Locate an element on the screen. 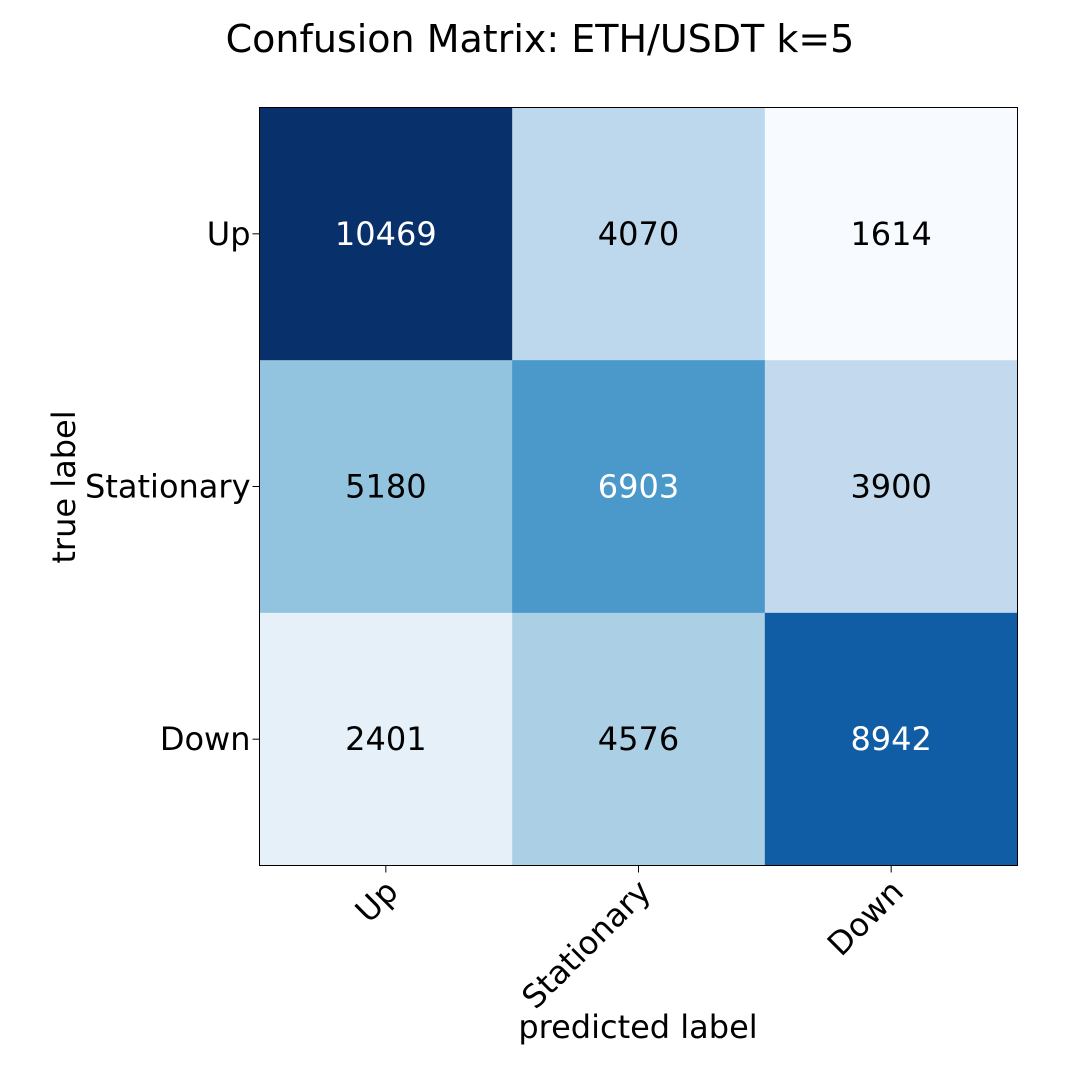 The width and height of the screenshot is (1080, 1085). y-axis-ticks: Up Stationary Down is located at coordinates (172, 486).